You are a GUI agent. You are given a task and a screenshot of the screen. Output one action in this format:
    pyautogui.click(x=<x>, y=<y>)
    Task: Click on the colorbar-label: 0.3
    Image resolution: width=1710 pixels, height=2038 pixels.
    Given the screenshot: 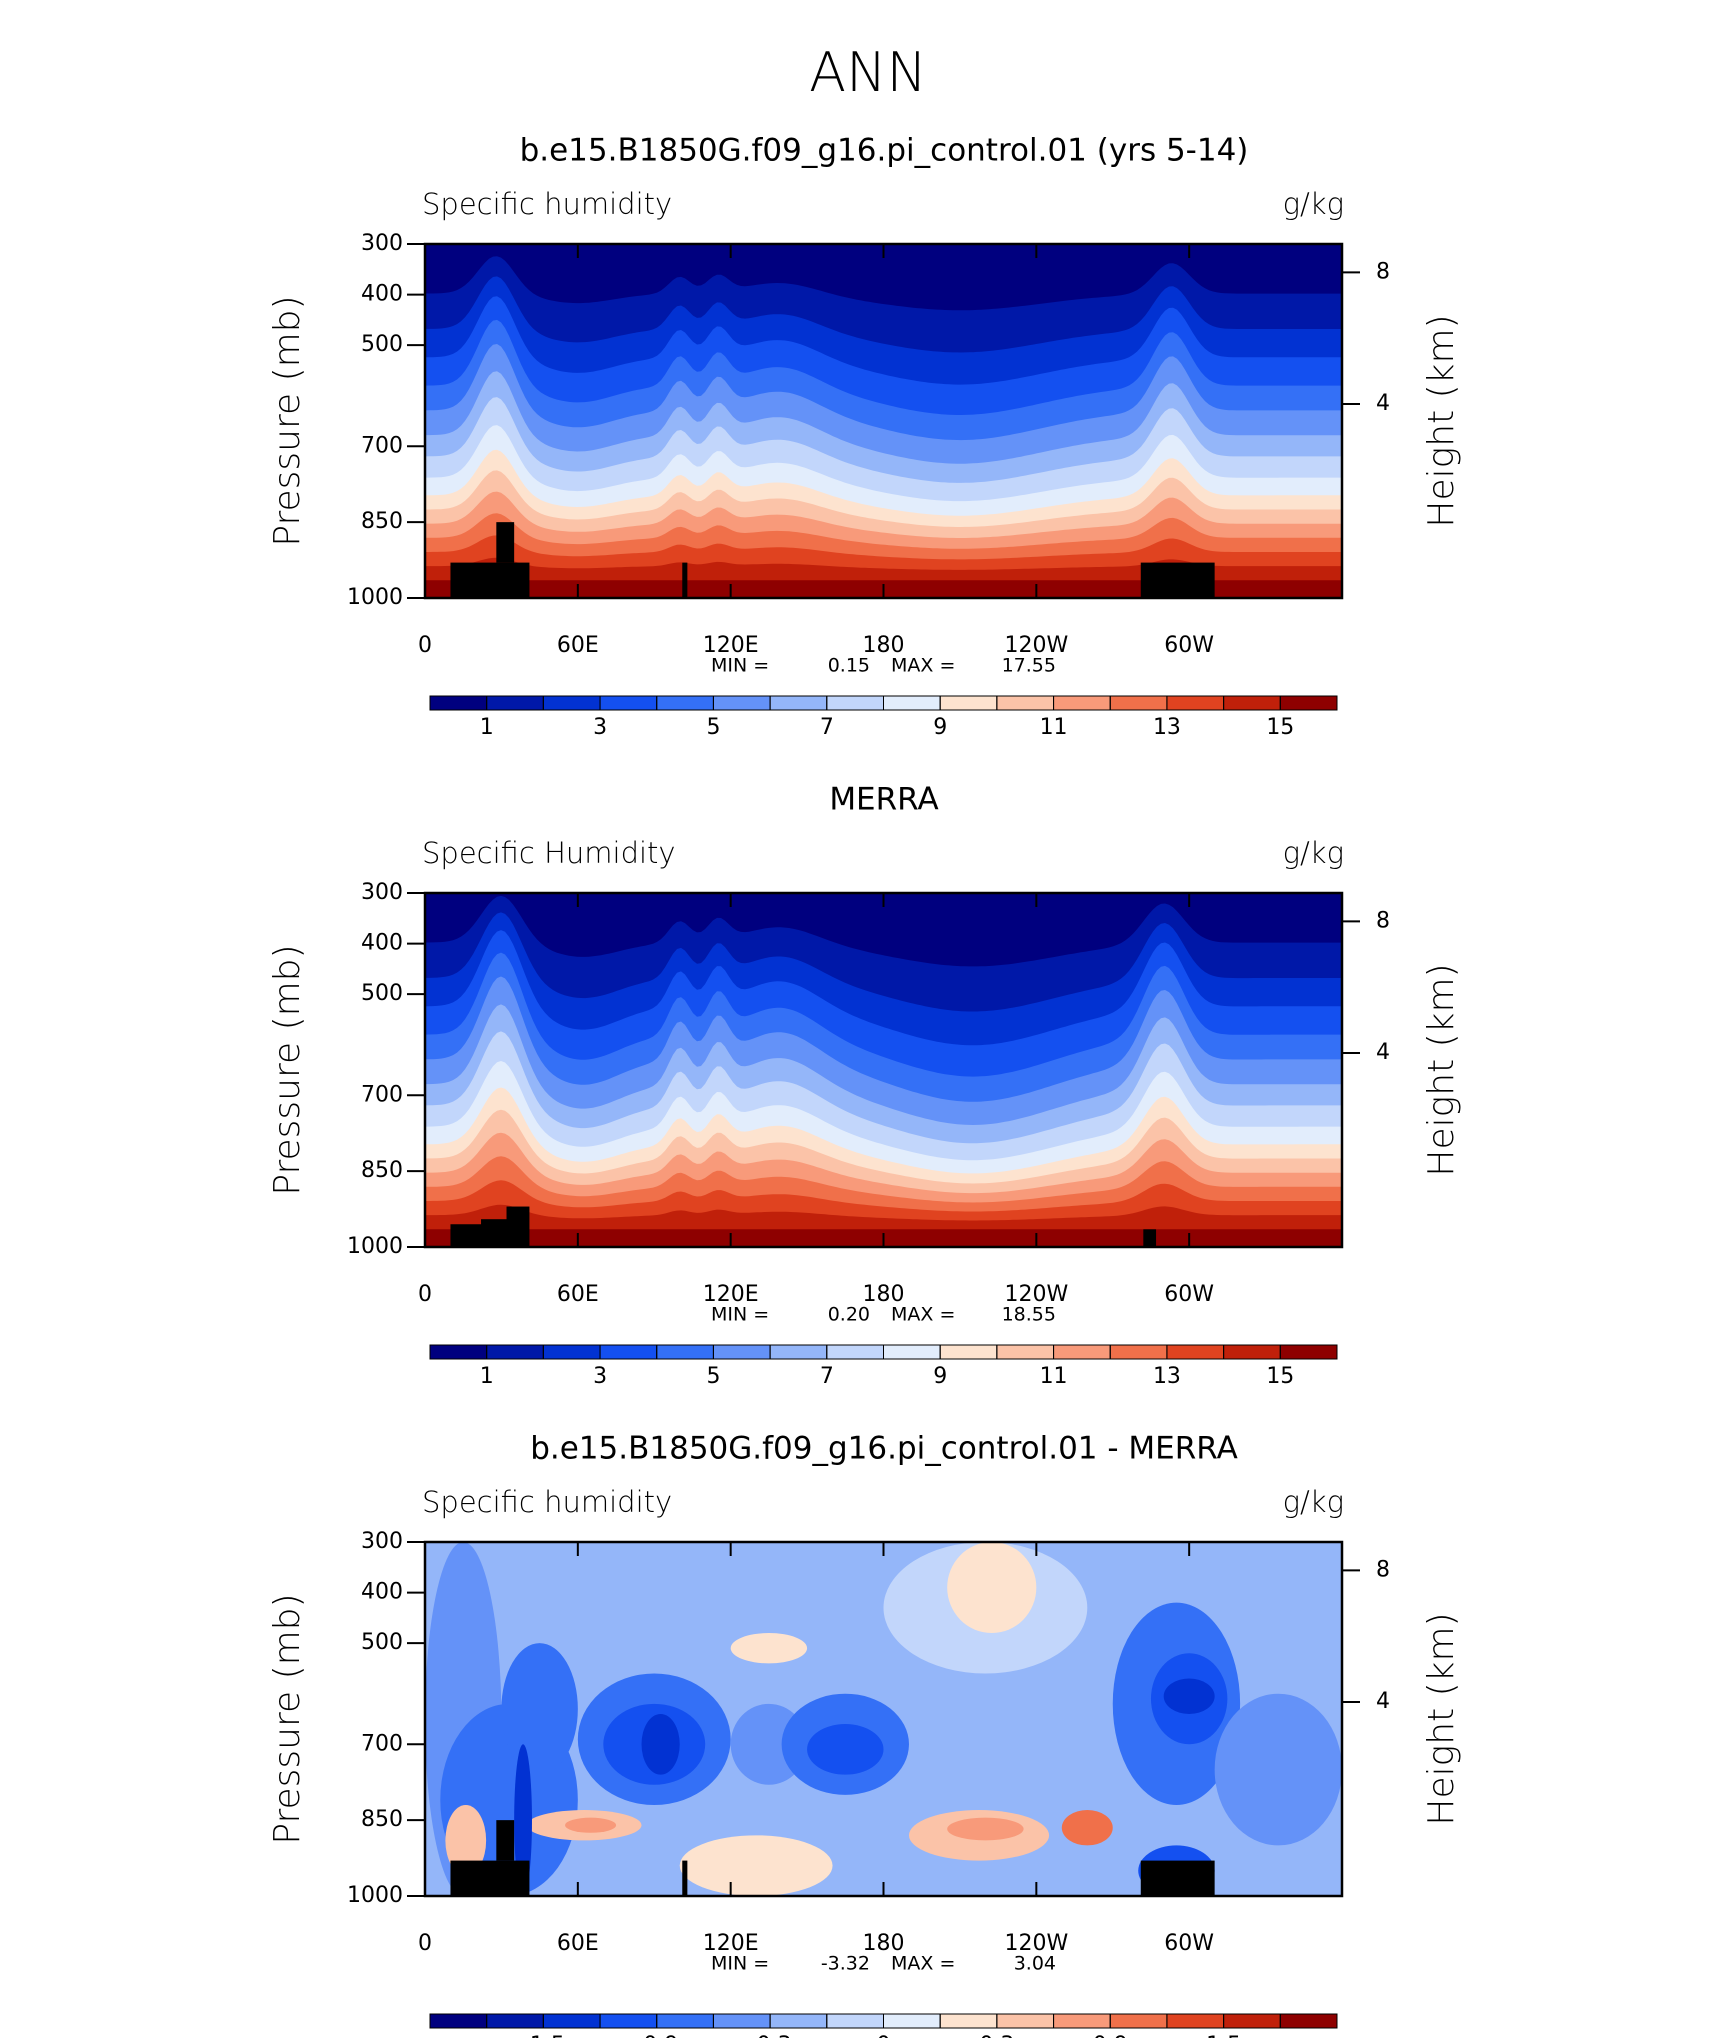 What is the action you would take?
    pyautogui.click(x=996, y=2035)
    